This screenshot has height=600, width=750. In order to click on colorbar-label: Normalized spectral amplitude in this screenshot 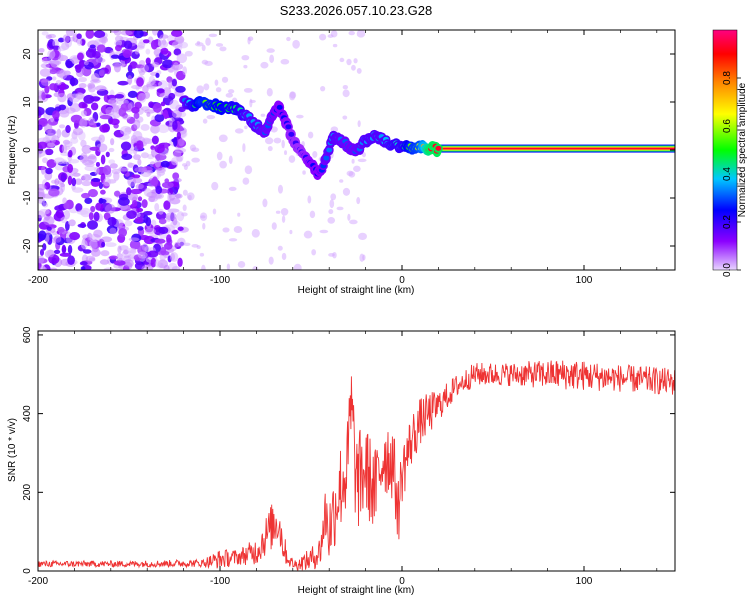, I will do `click(742, 149)`.